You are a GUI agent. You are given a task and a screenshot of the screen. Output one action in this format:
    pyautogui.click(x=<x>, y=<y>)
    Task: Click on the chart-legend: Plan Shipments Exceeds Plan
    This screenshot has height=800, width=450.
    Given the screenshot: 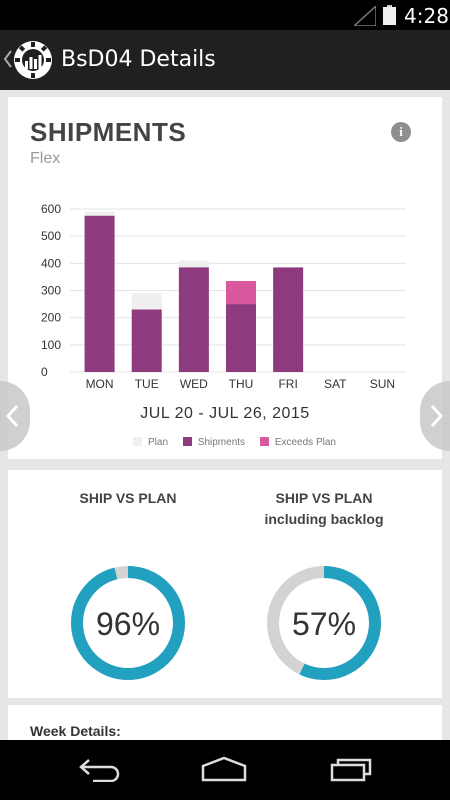 What is the action you would take?
    pyautogui.click(x=240, y=442)
    